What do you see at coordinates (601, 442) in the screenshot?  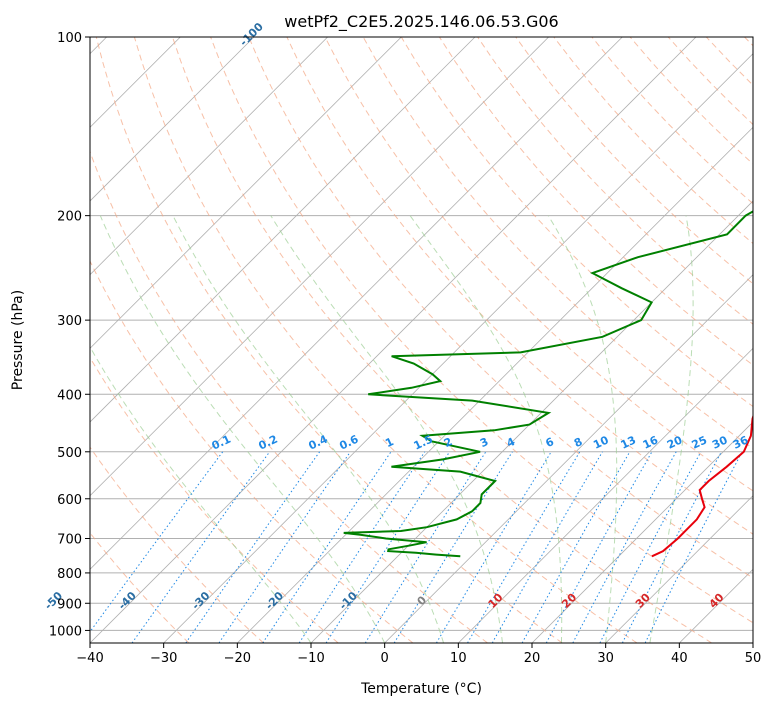 I see `mixing-ratio-label: 10` at bounding box center [601, 442].